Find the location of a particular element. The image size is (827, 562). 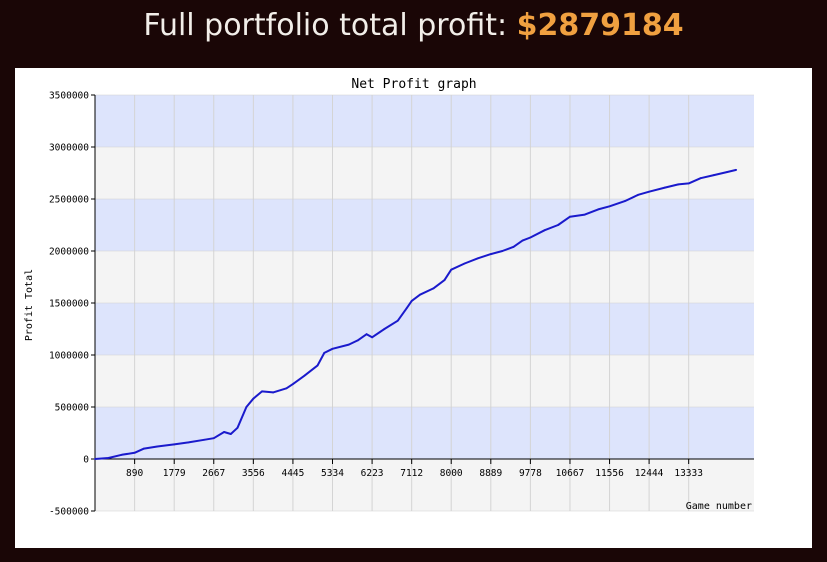

x-tick-label: 8000 is located at coordinates (451, 473).